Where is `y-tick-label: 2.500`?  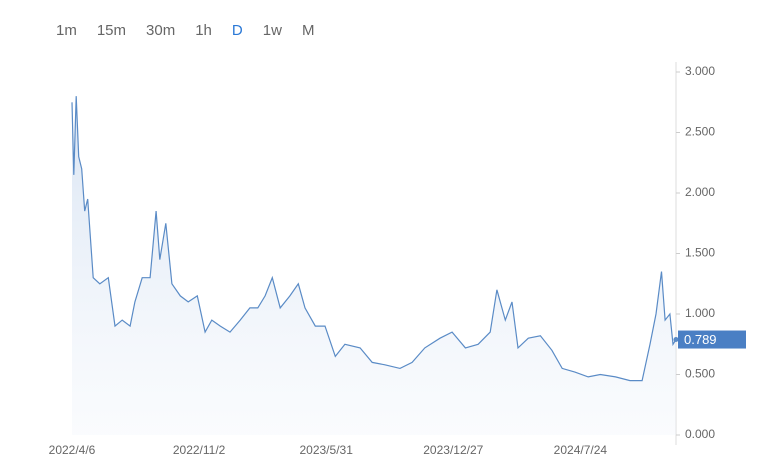
y-tick-label: 2.500 is located at coordinates (700, 132).